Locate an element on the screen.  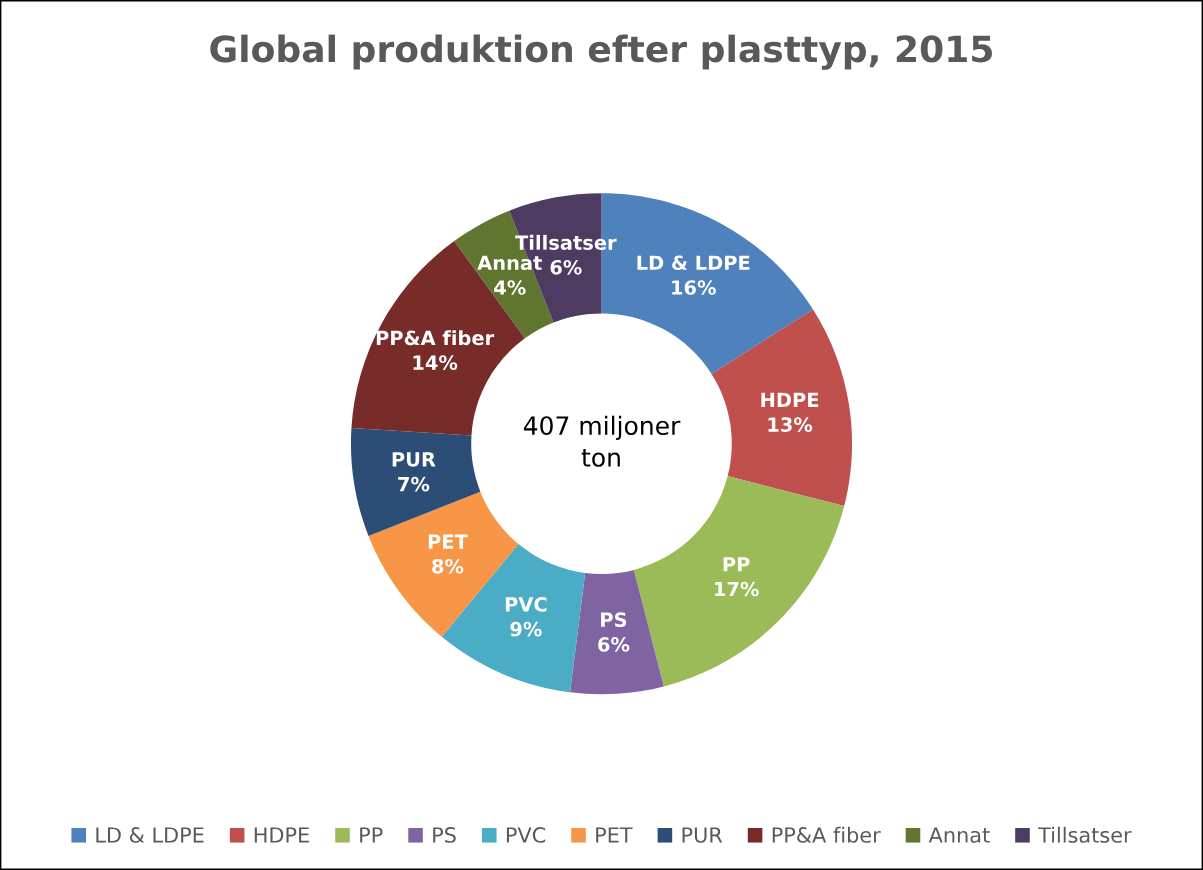
data-label: 9% is located at coordinates (526, 629).